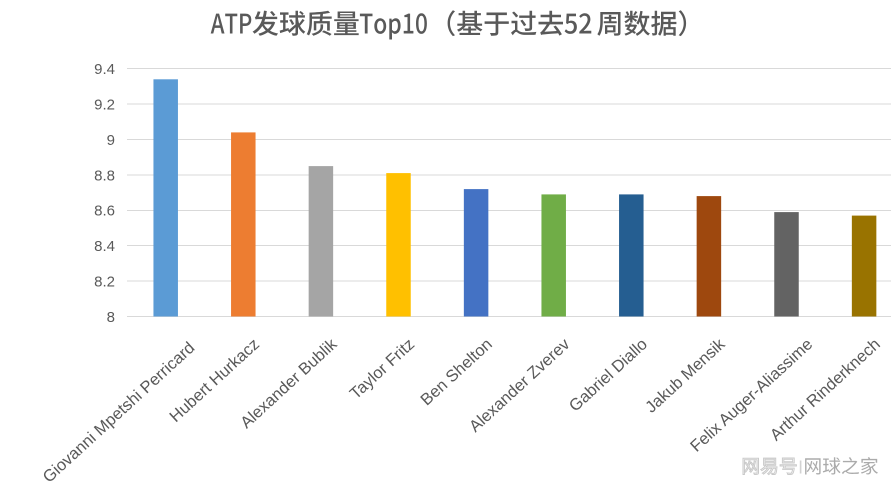 Image resolution: width=891 pixels, height=494 pixels. I want to click on svg-text: 8.8, so click(104, 175).